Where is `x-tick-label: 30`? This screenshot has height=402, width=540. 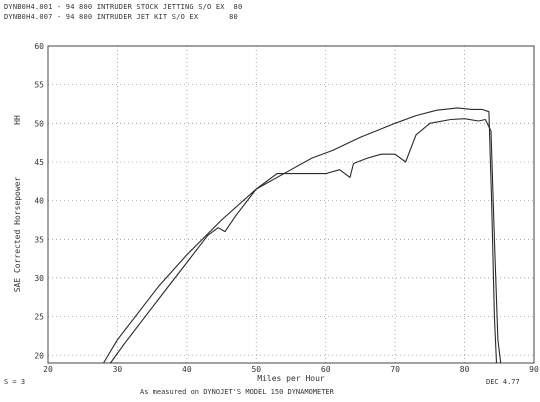
x-tick-label: 30 is located at coordinates (118, 369).